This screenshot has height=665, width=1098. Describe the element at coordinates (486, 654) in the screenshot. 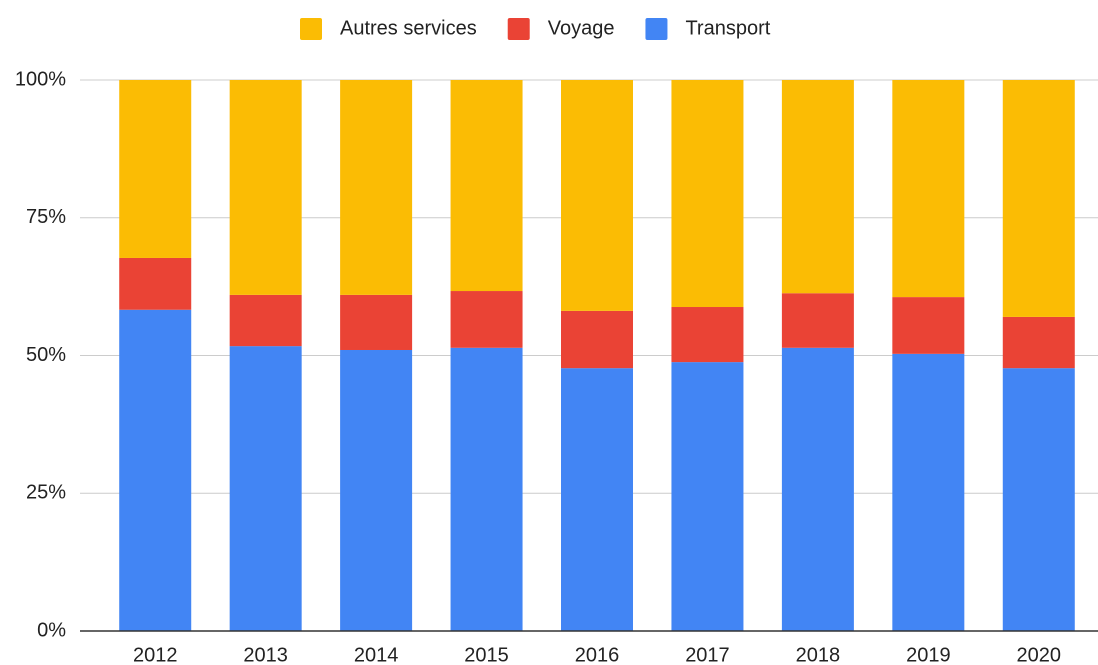

I see `x-tick-label: 2015` at that location.